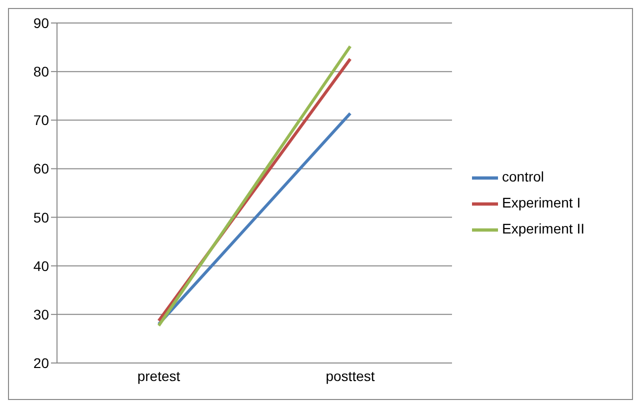 The width and height of the screenshot is (641, 408). I want to click on legend-label: Experiment II, so click(543, 228).